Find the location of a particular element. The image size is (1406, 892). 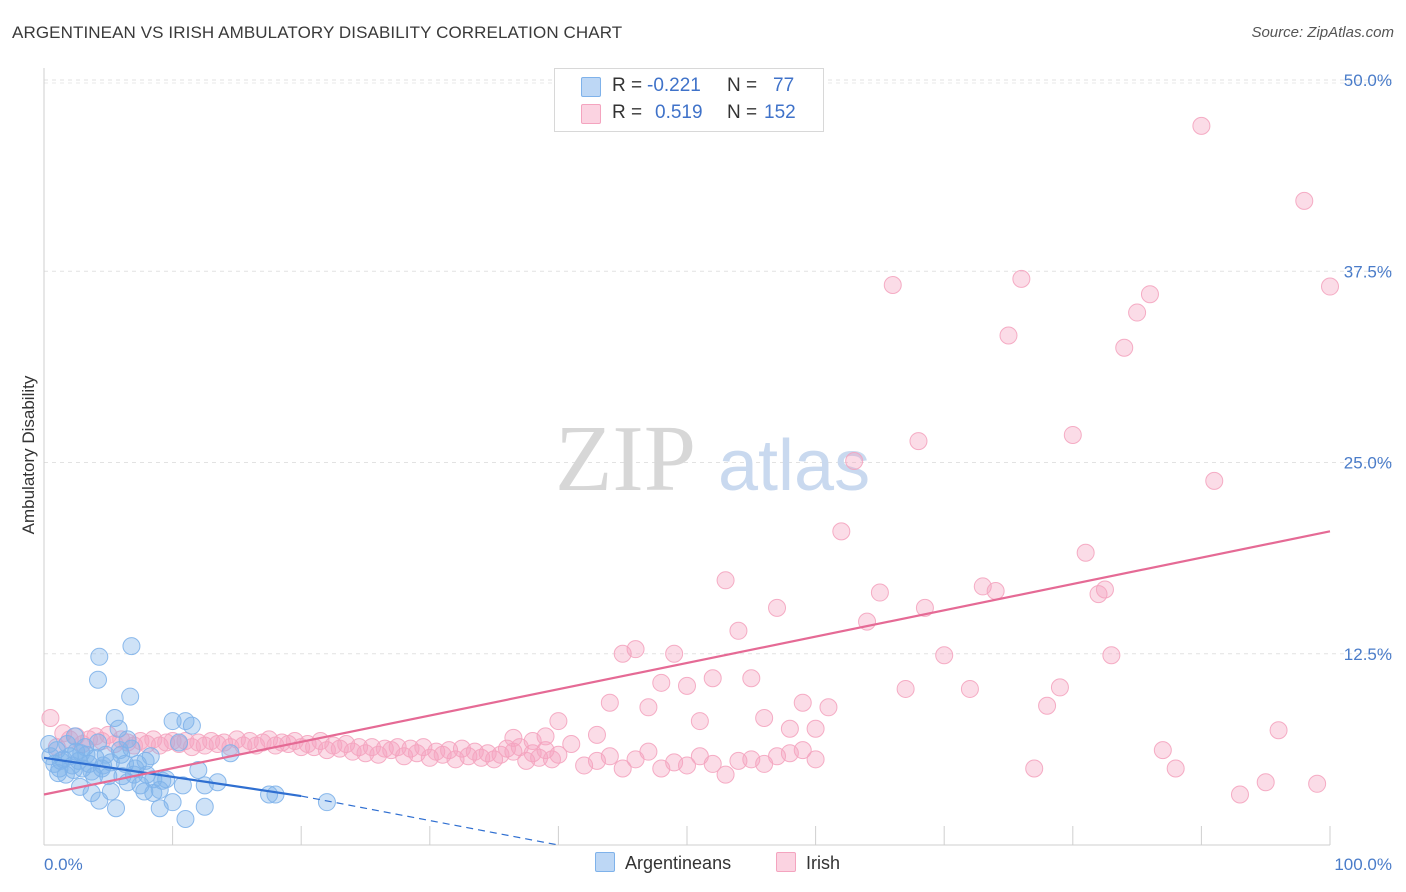

x-tick-label: 100.0% is located at coordinates (1363, 864).